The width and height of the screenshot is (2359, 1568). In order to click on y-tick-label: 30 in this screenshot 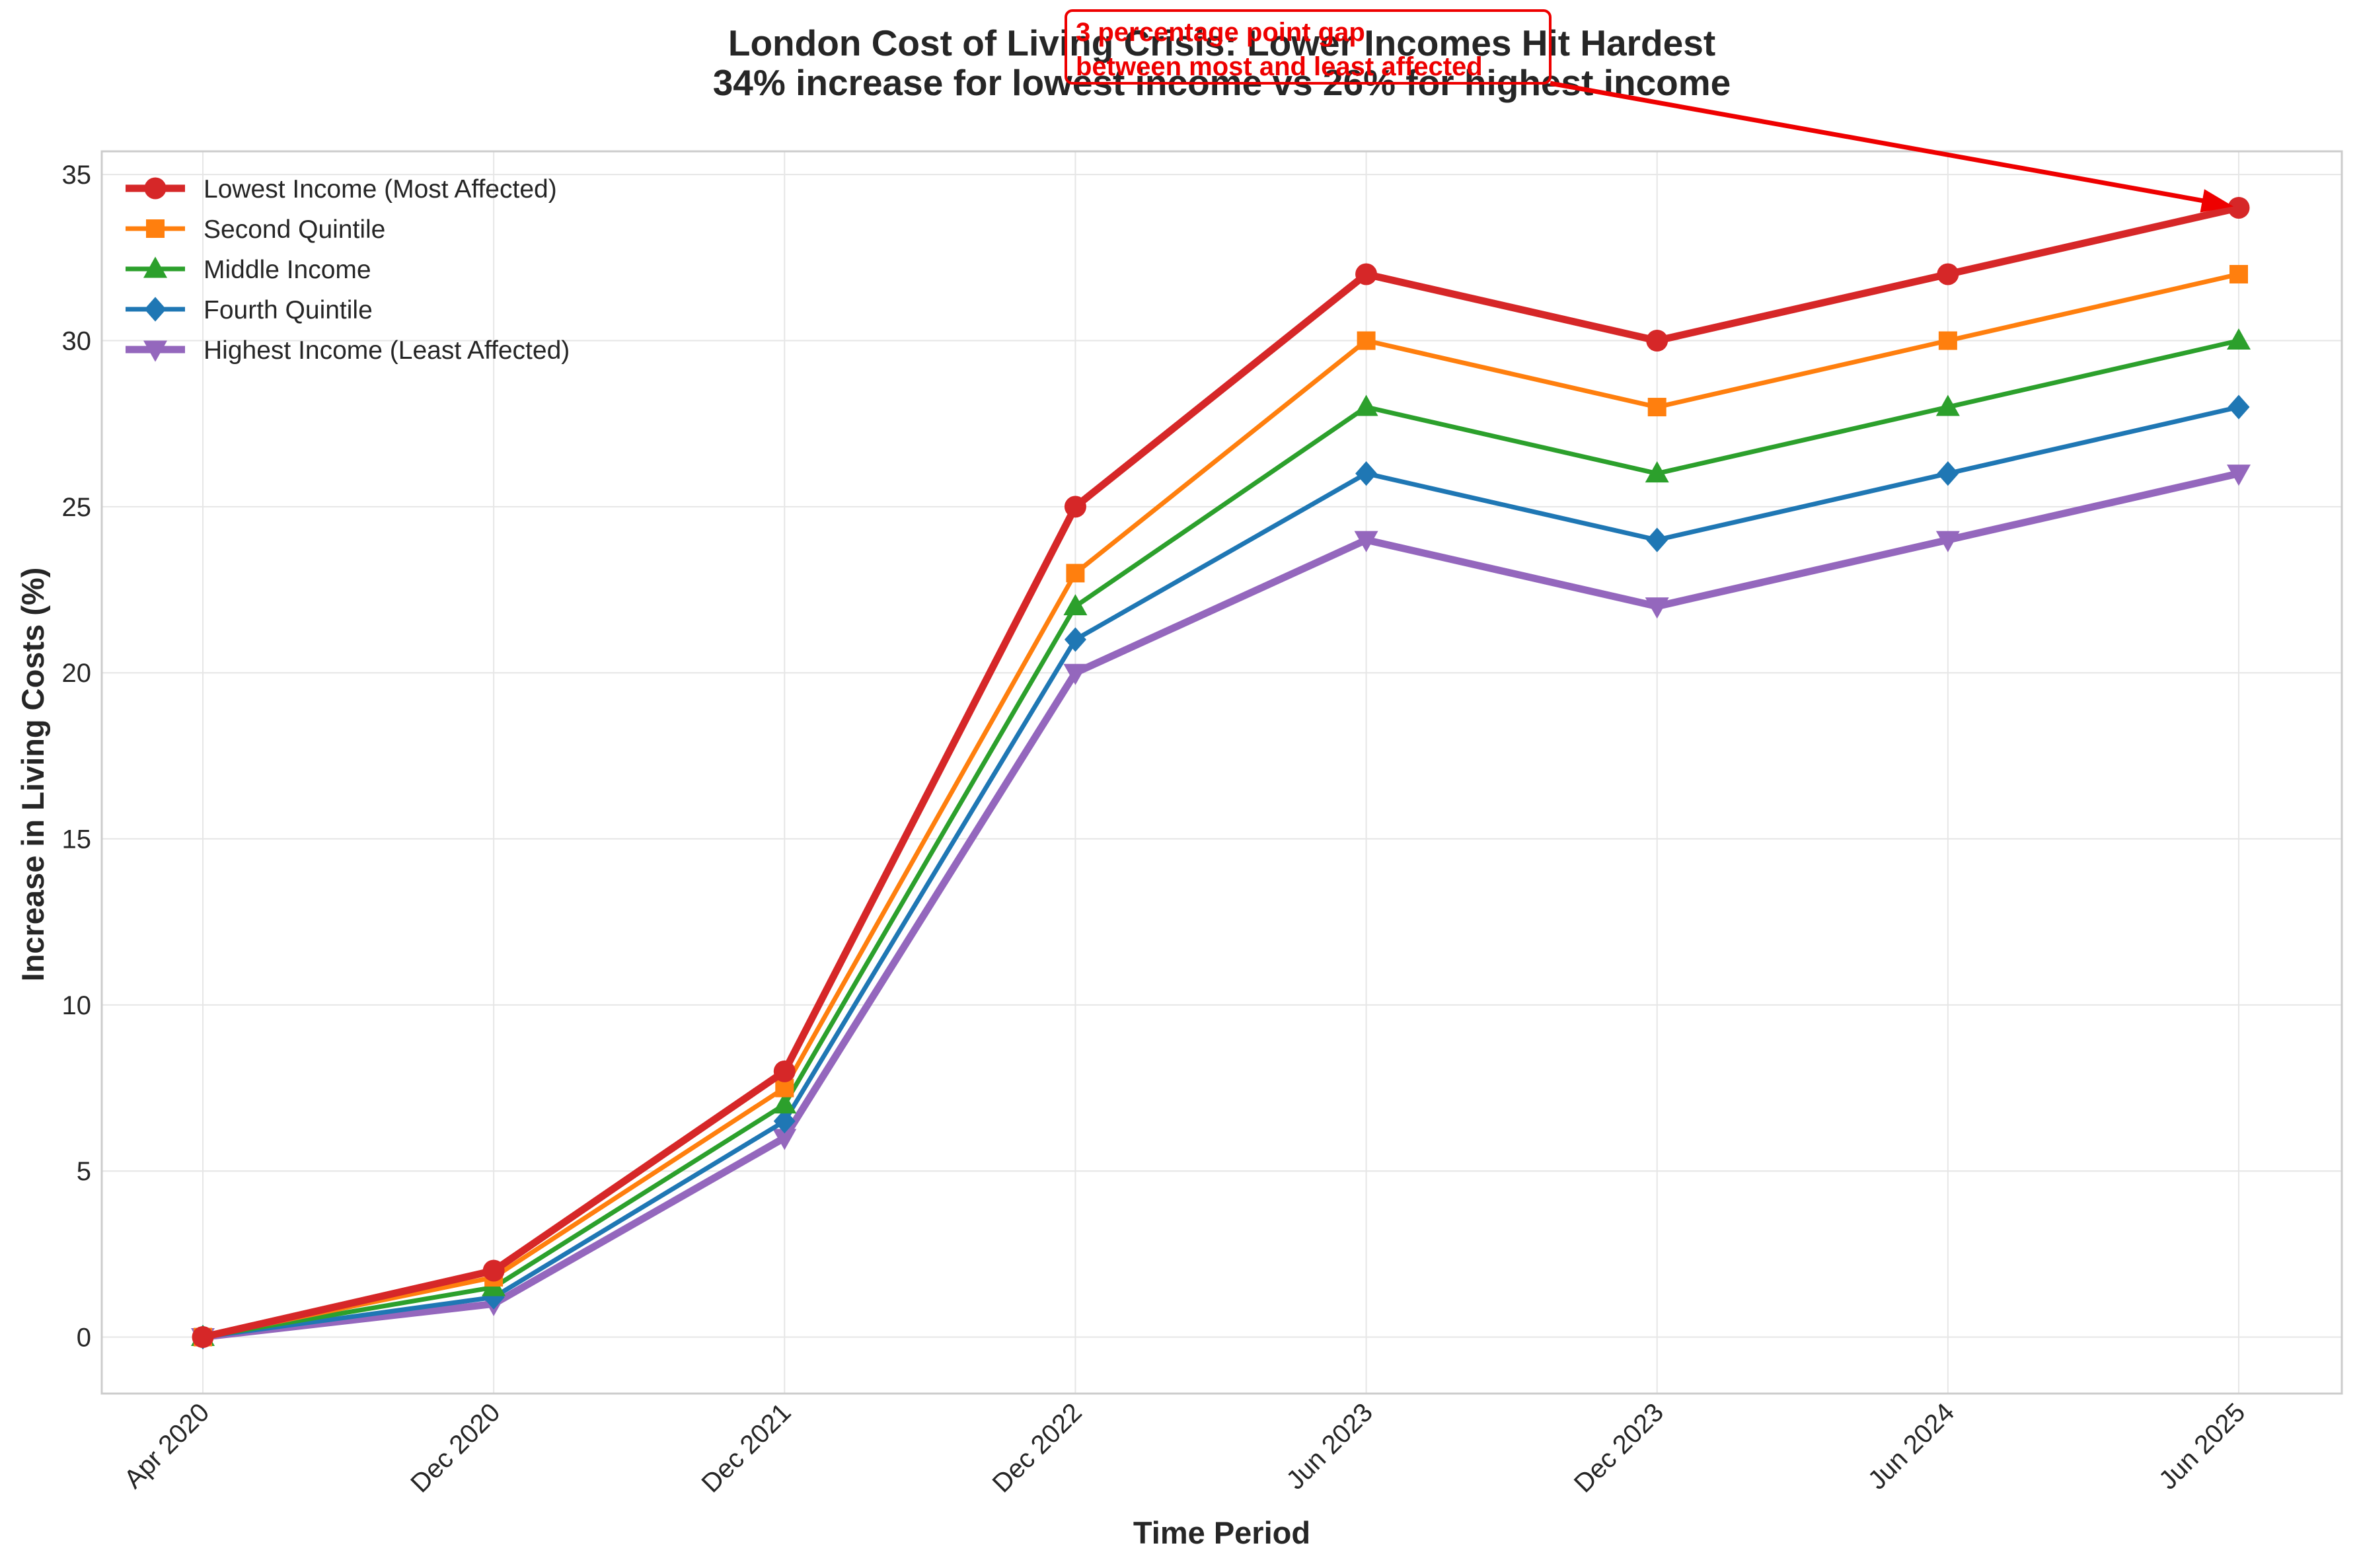, I will do `click(77, 342)`.